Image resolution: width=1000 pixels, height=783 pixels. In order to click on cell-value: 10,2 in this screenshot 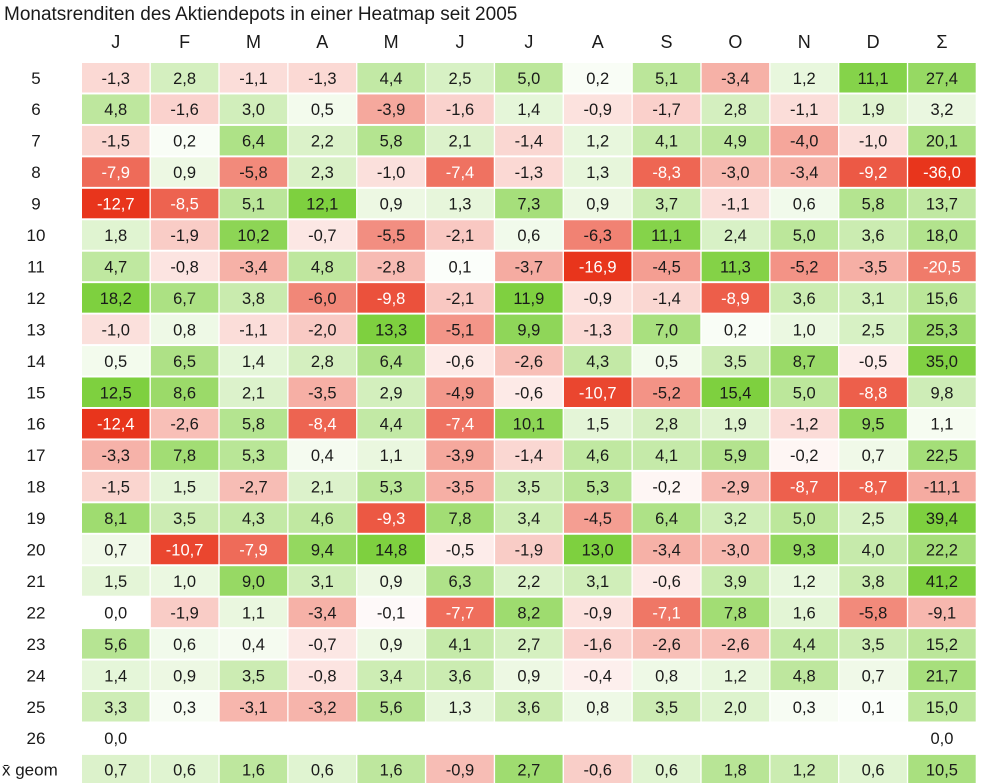, I will do `click(253, 236)`.